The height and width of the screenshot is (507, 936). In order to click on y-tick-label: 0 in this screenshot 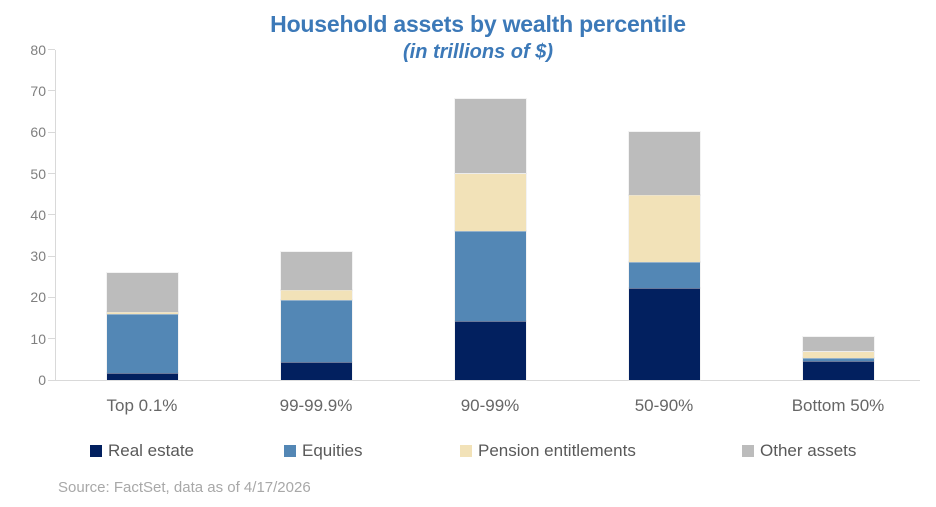, I will do `click(42, 380)`.